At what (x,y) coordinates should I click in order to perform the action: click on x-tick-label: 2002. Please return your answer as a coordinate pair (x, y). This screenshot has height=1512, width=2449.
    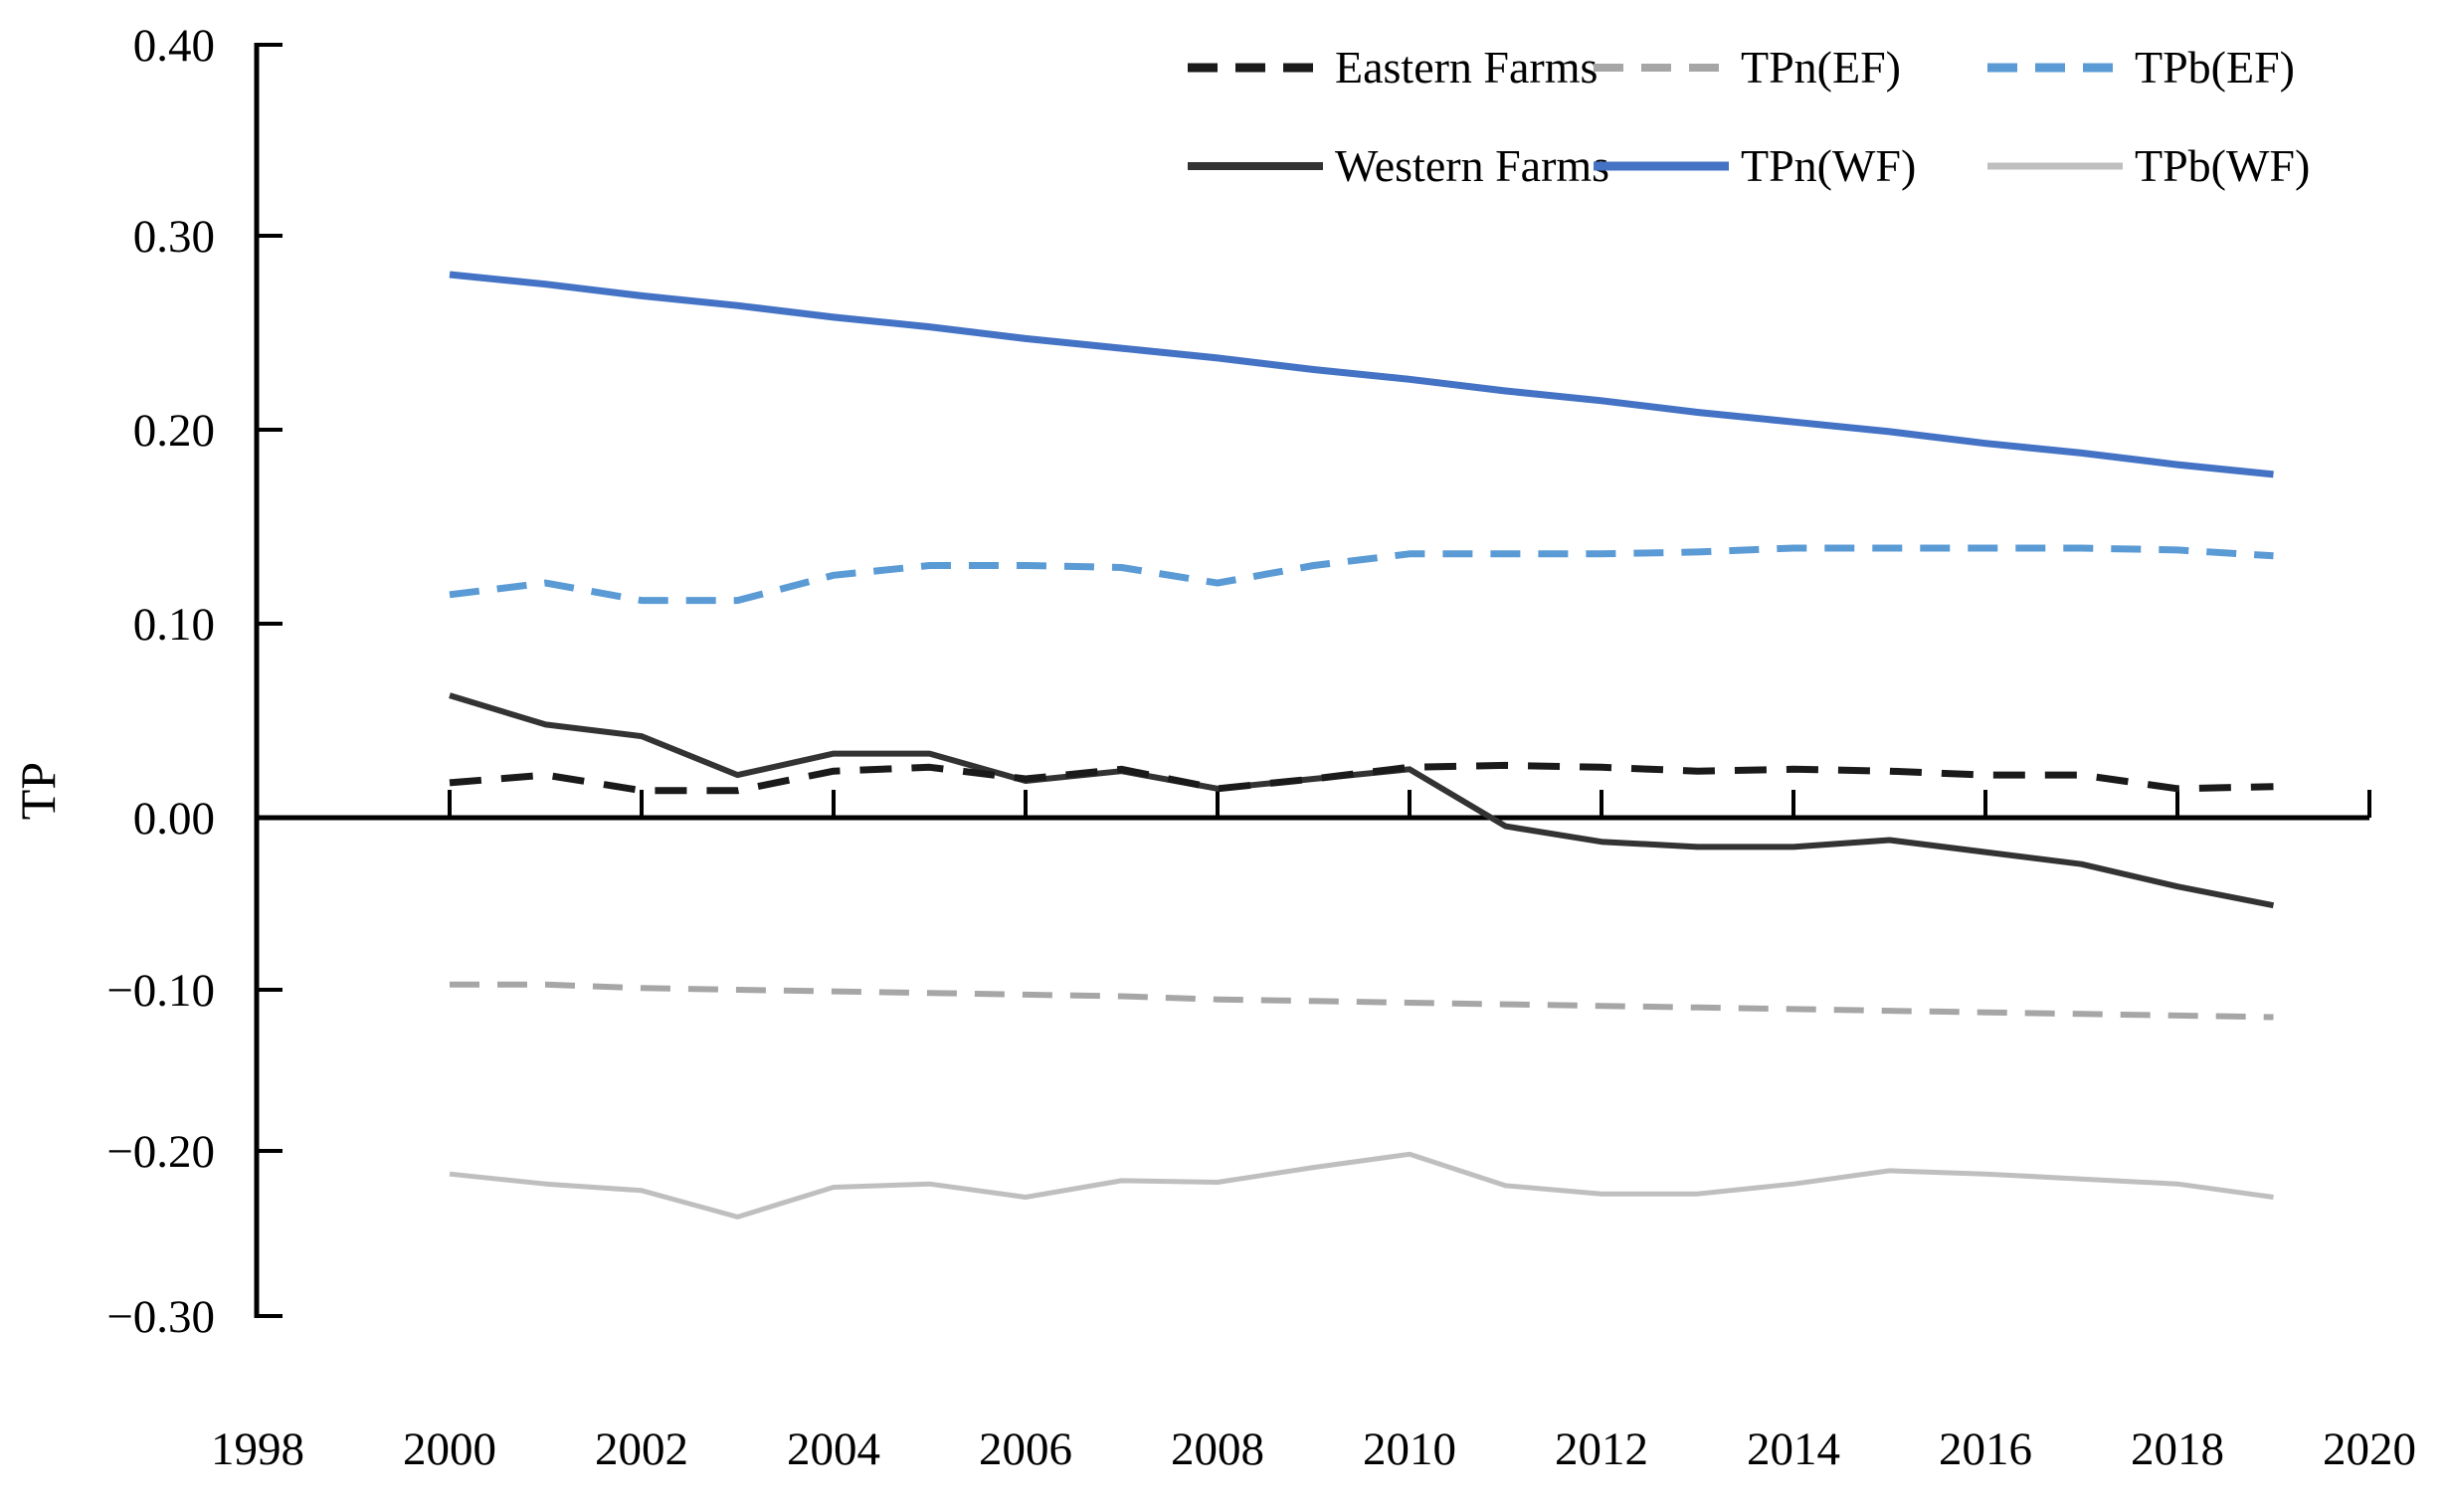
    Looking at the image, I should click on (641, 1449).